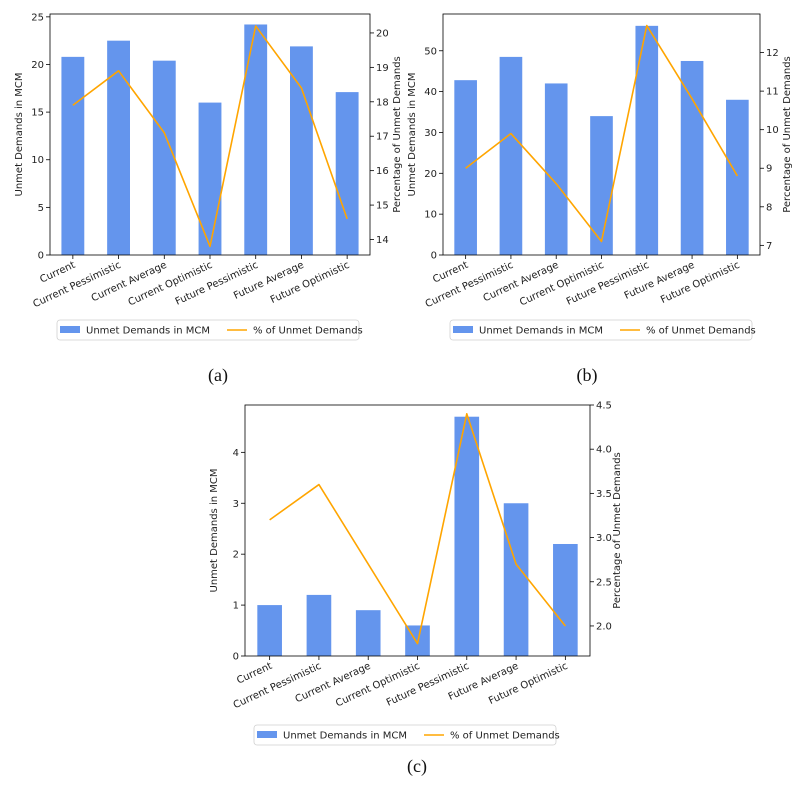 The width and height of the screenshot is (808, 786). I want to click on x-tick-label: Current Pessimistic, so click(277, 686).